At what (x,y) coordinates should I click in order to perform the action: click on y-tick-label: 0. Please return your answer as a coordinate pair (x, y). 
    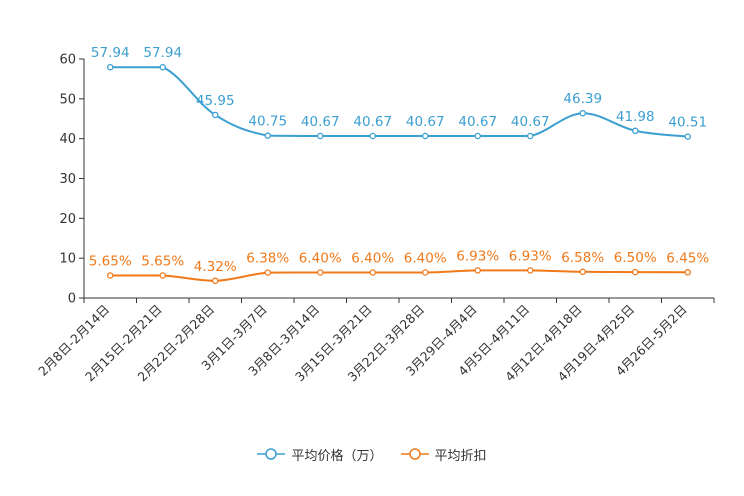
    Looking at the image, I should click on (72, 299).